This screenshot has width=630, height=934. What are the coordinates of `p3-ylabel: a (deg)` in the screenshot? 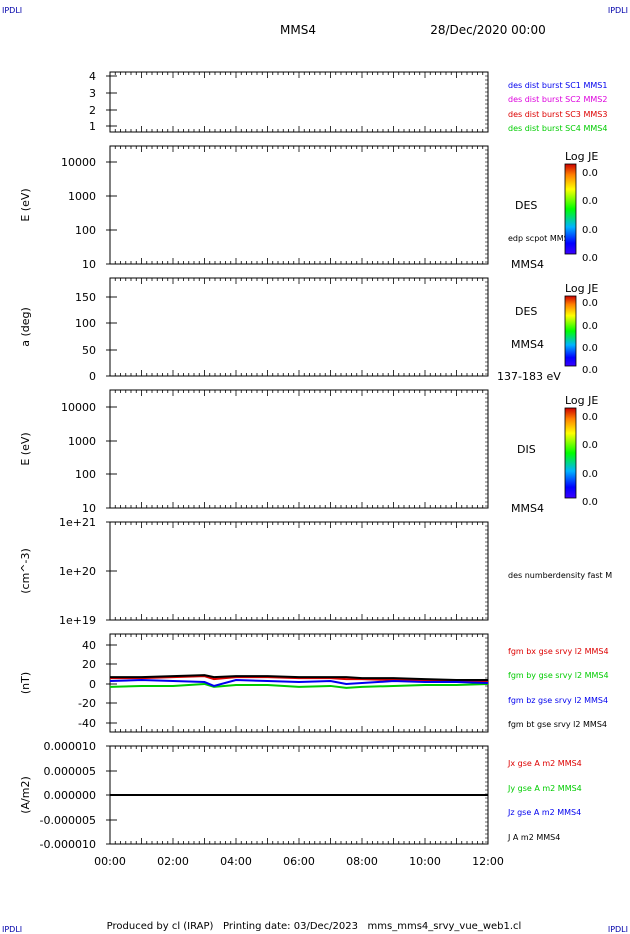 It's located at (25, 327).